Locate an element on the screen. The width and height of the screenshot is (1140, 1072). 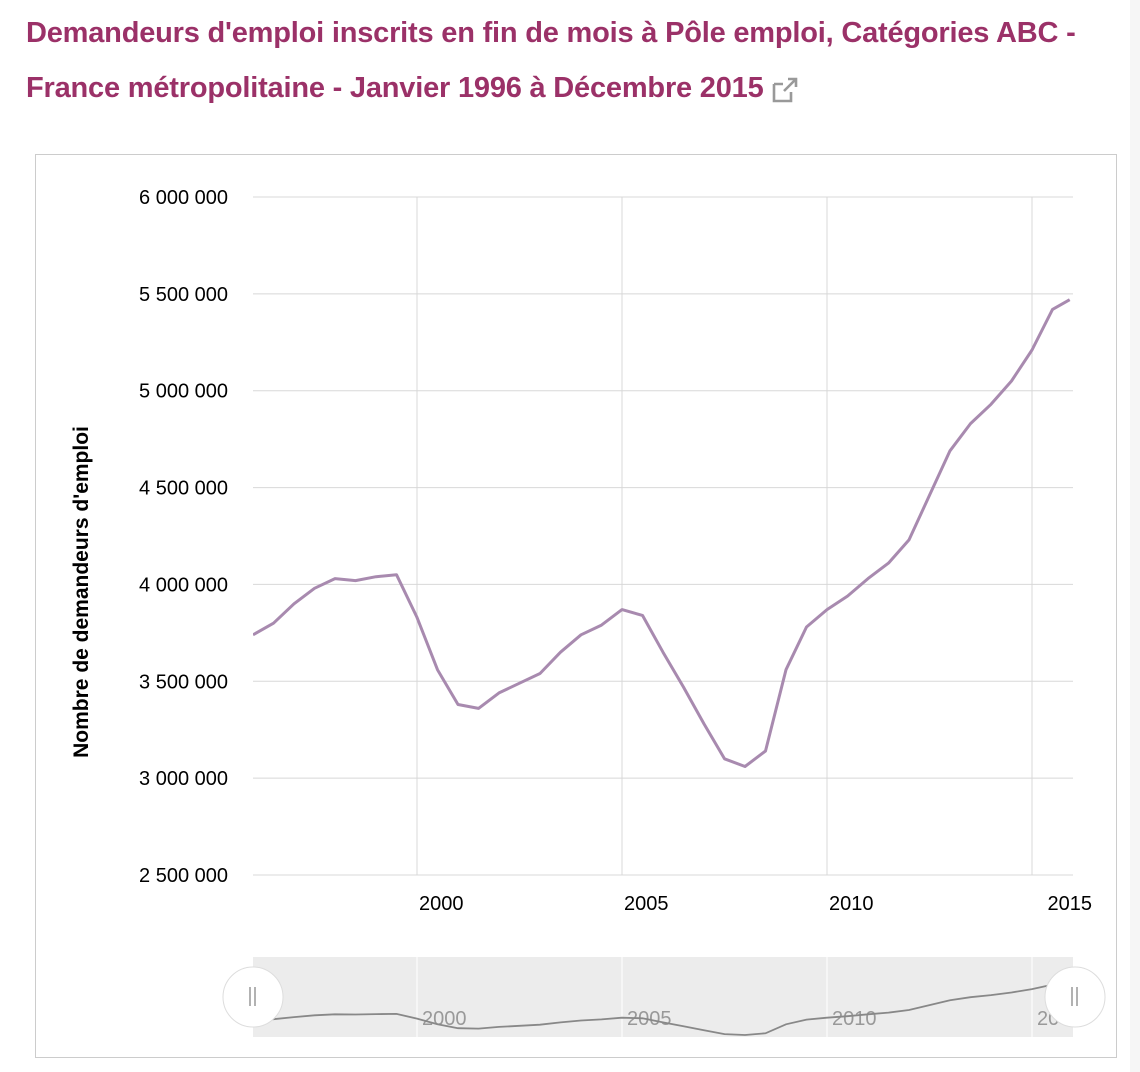
y-tick-label: 4 000 000 is located at coordinates (183, 585).